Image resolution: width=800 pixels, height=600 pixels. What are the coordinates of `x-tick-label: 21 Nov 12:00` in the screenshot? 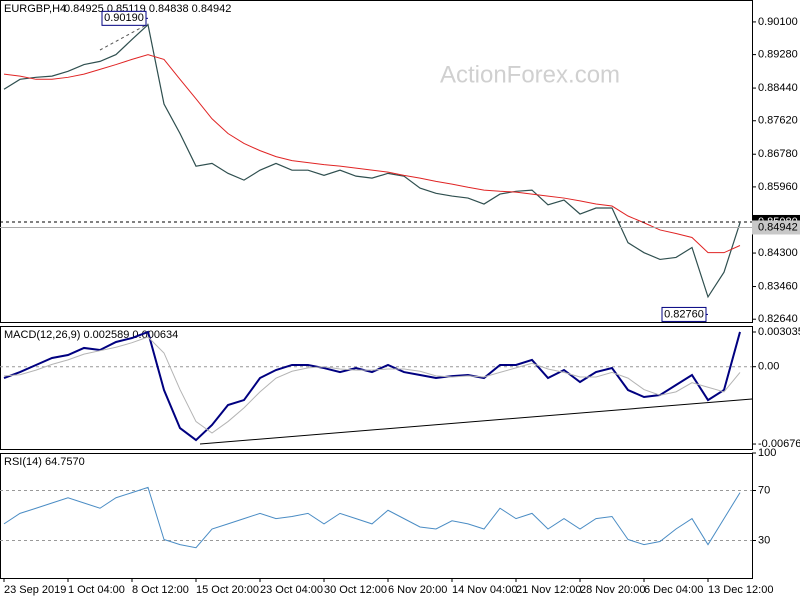 It's located at (548, 590).